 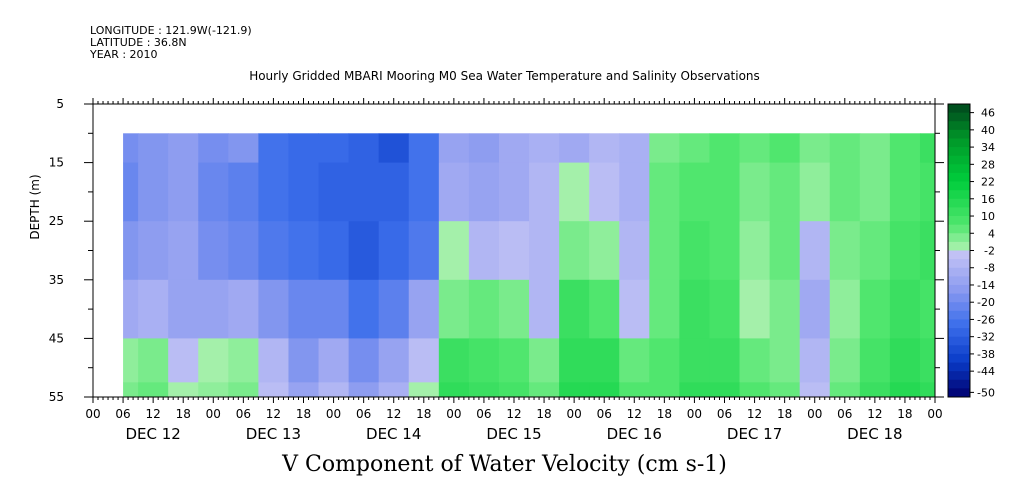 I want to click on y-tick-label: 15, so click(x=56, y=163).